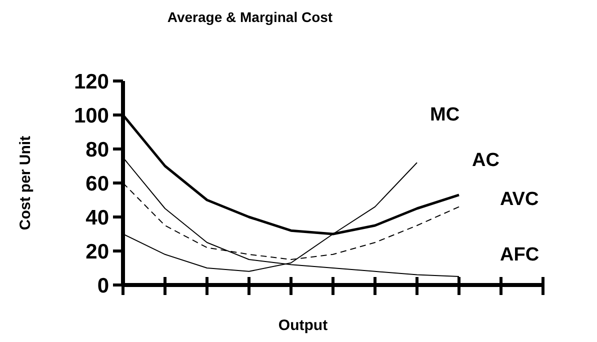 The image size is (597, 342). Describe the element at coordinates (103, 286) in the screenshot. I see `y-tick-label: 0` at that location.